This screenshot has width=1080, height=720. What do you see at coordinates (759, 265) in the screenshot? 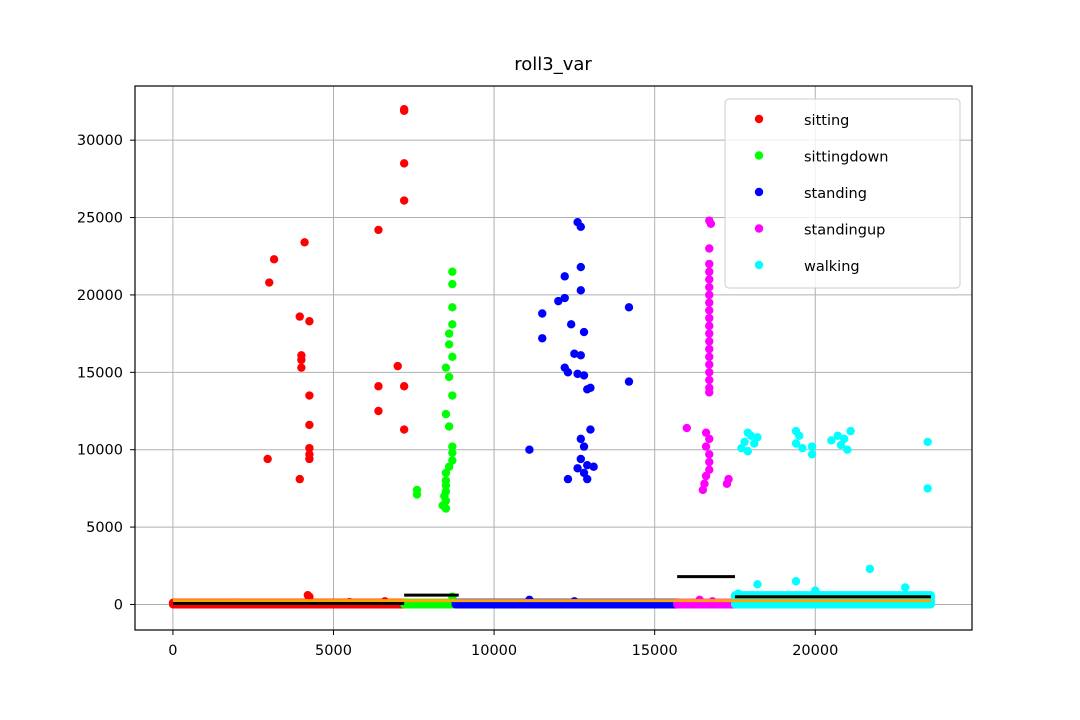
I see `legend-marker-walking` at bounding box center [759, 265].